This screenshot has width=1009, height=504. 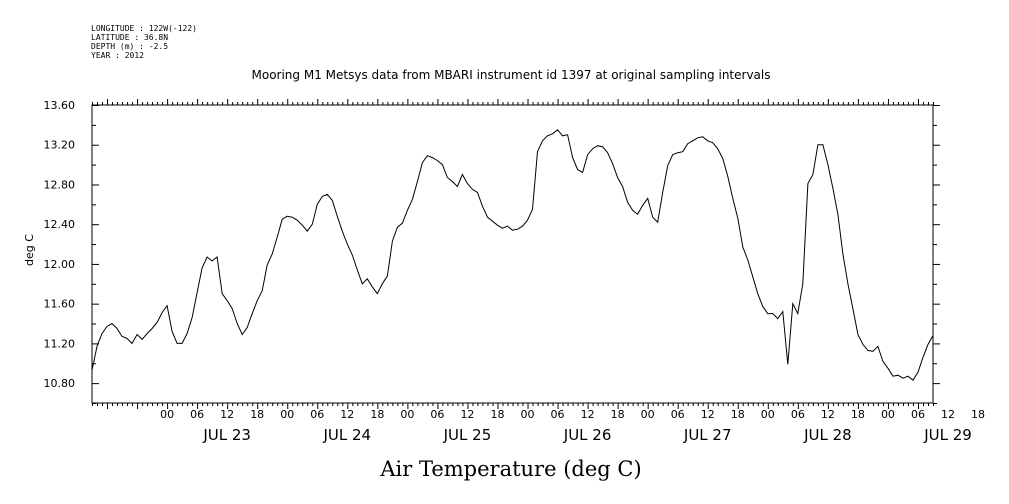 I want to click on y-tick-label: 11.20, so click(x=60, y=343).